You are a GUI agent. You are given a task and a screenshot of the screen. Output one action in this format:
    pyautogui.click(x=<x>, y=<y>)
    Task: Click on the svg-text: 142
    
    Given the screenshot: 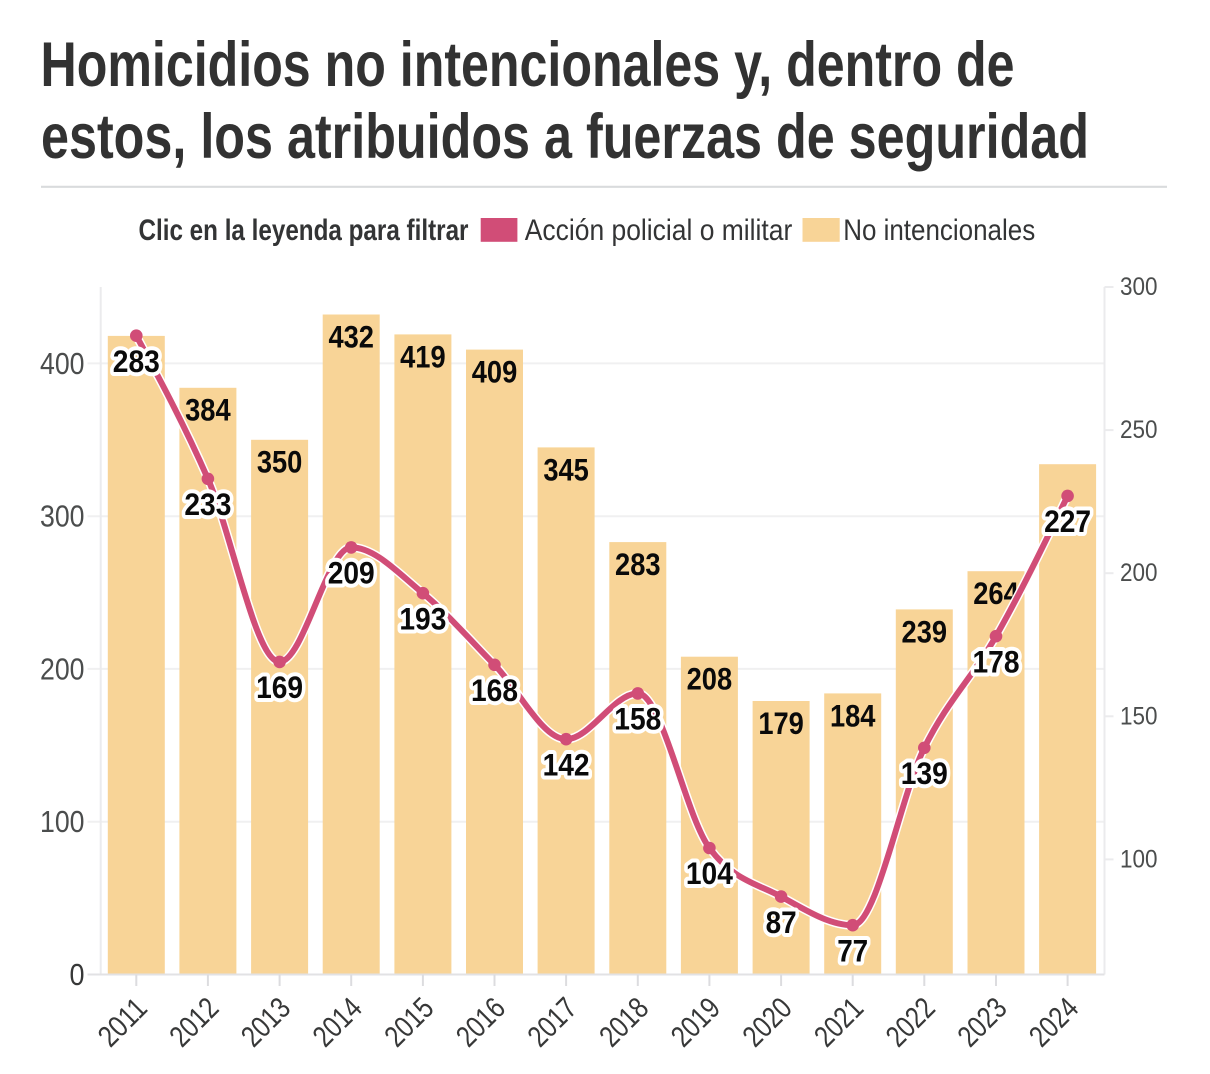 What is the action you would take?
    pyautogui.click(x=566, y=764)
    